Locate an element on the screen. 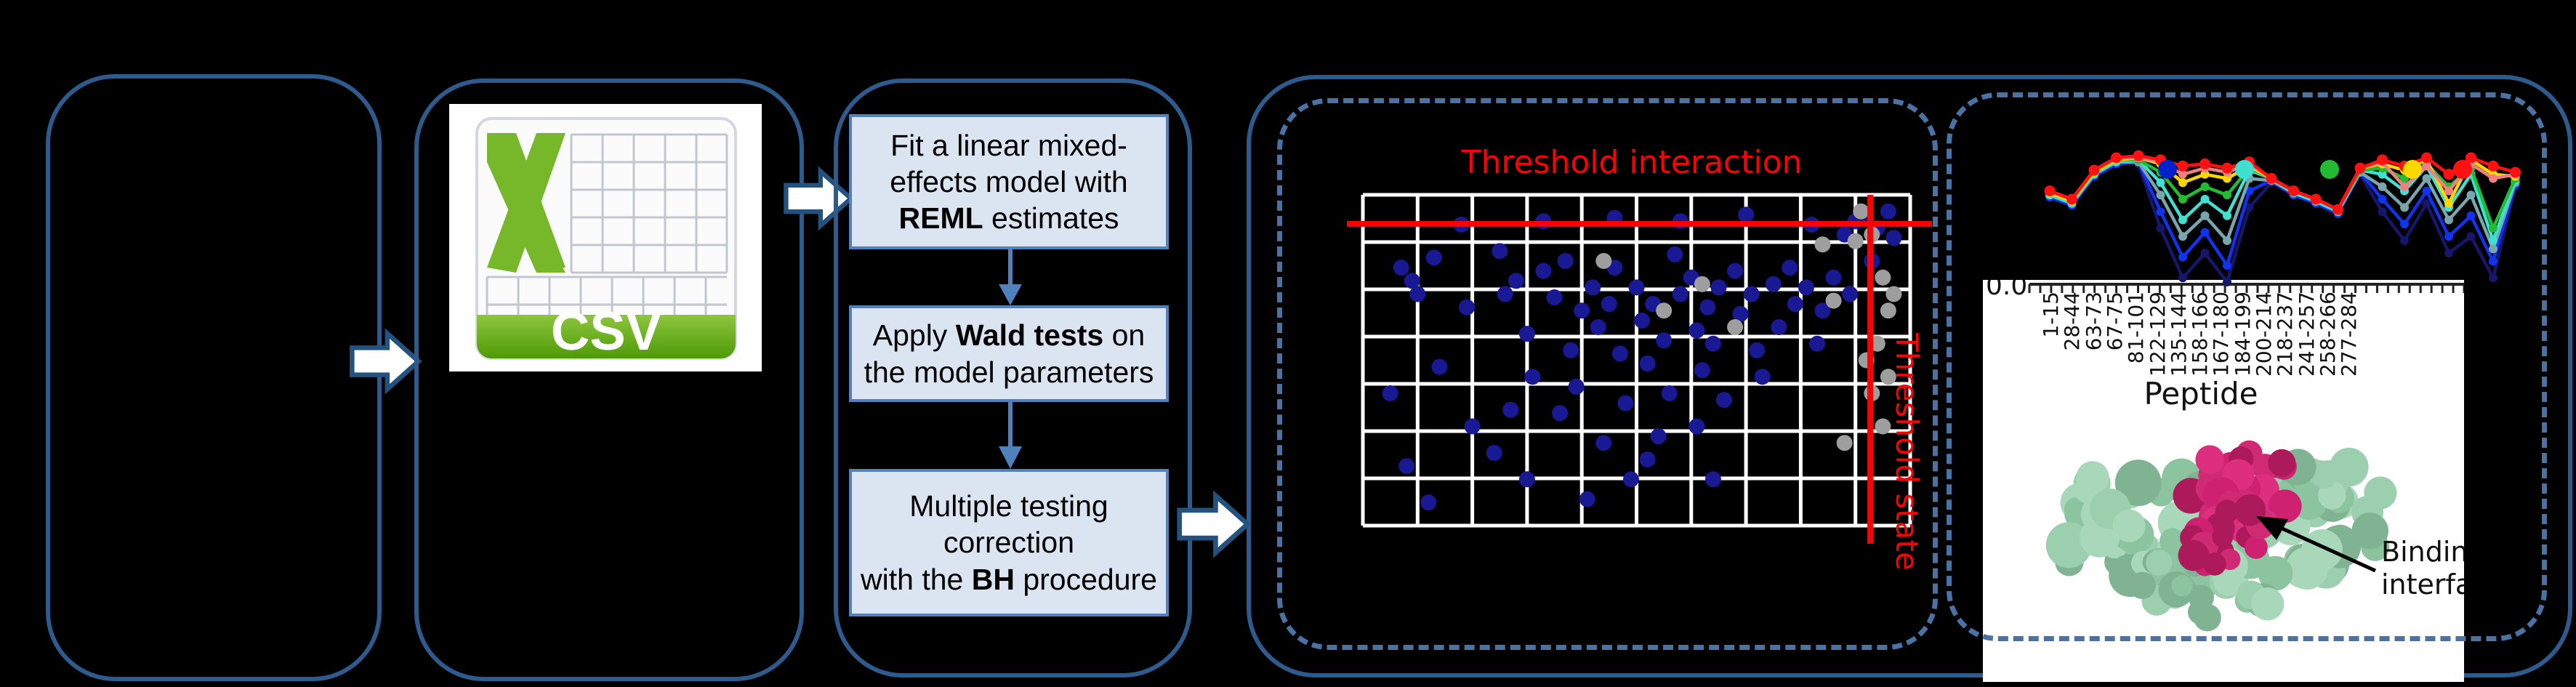 The image size is (2576, 687). panel-statistics is located at coordinates (1013, 378).